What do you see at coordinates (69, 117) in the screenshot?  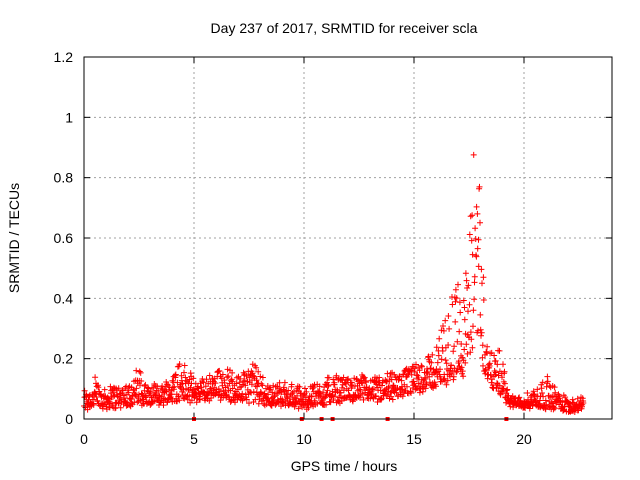 I see `y-tick-label: 1` at bounding box center [69, 117].